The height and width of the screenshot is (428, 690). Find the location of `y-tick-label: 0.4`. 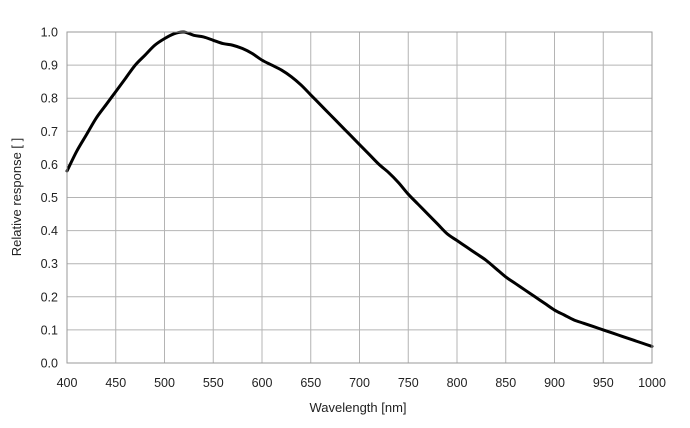

y-tick-label: 0.4 is located at coordinates (49, 231).